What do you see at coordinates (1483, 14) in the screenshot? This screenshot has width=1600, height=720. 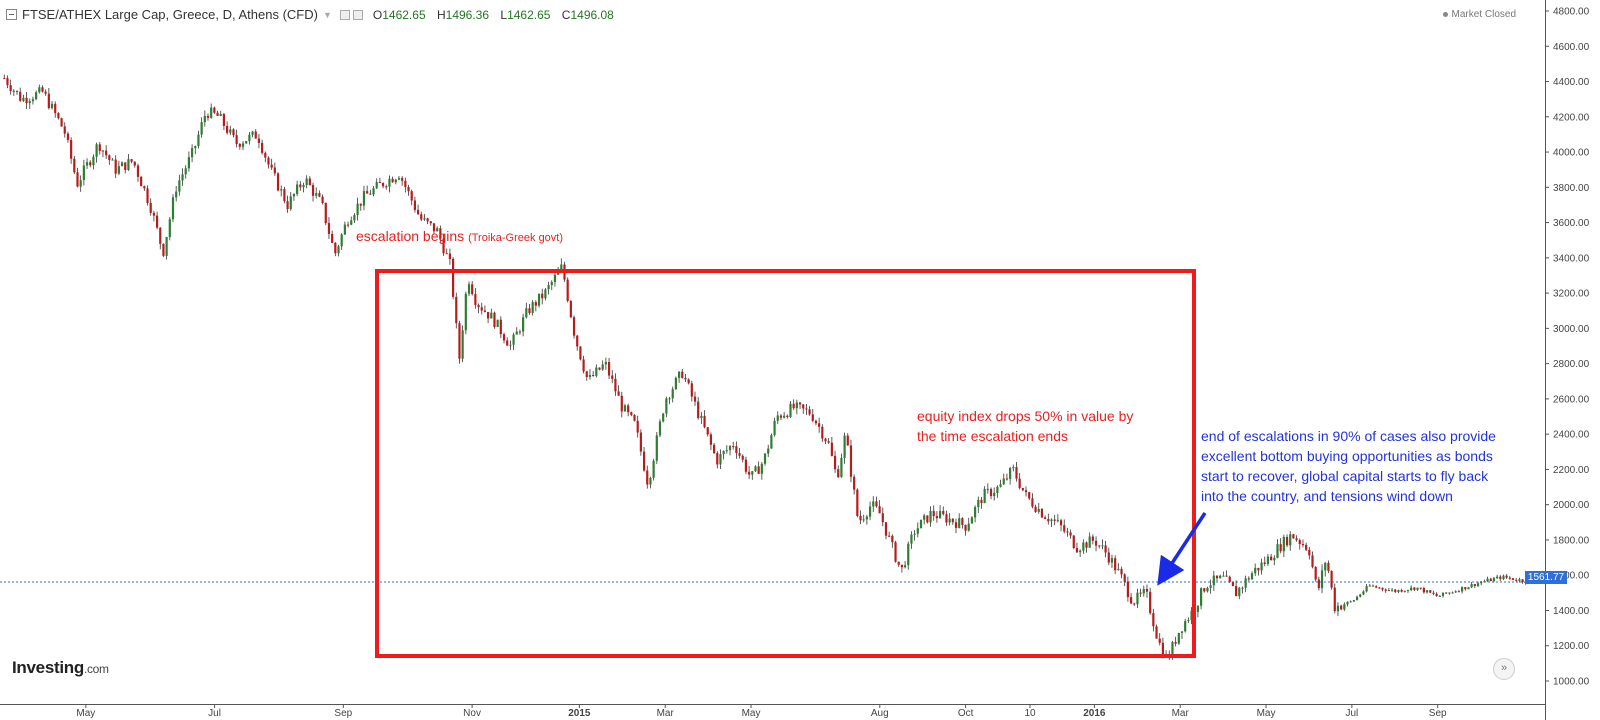 I see `market-status-text: Market Closed` at bounding box center [1483, 14].